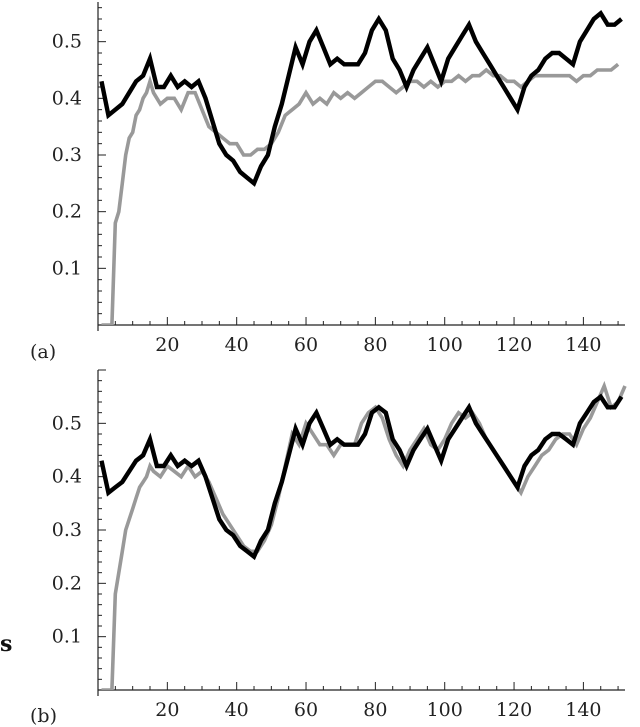  Describe the element at coordinates (43, 352) in the screenshot. I see `panel-a-label: (a)` at that location.